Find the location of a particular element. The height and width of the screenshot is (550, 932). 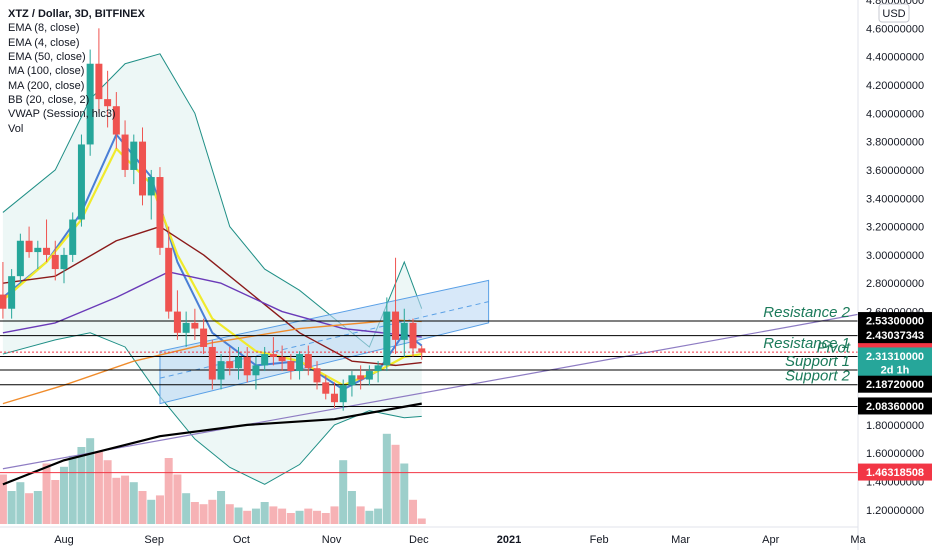

legend-ma100: MA (100, close) is located at coordinates (46, 71).